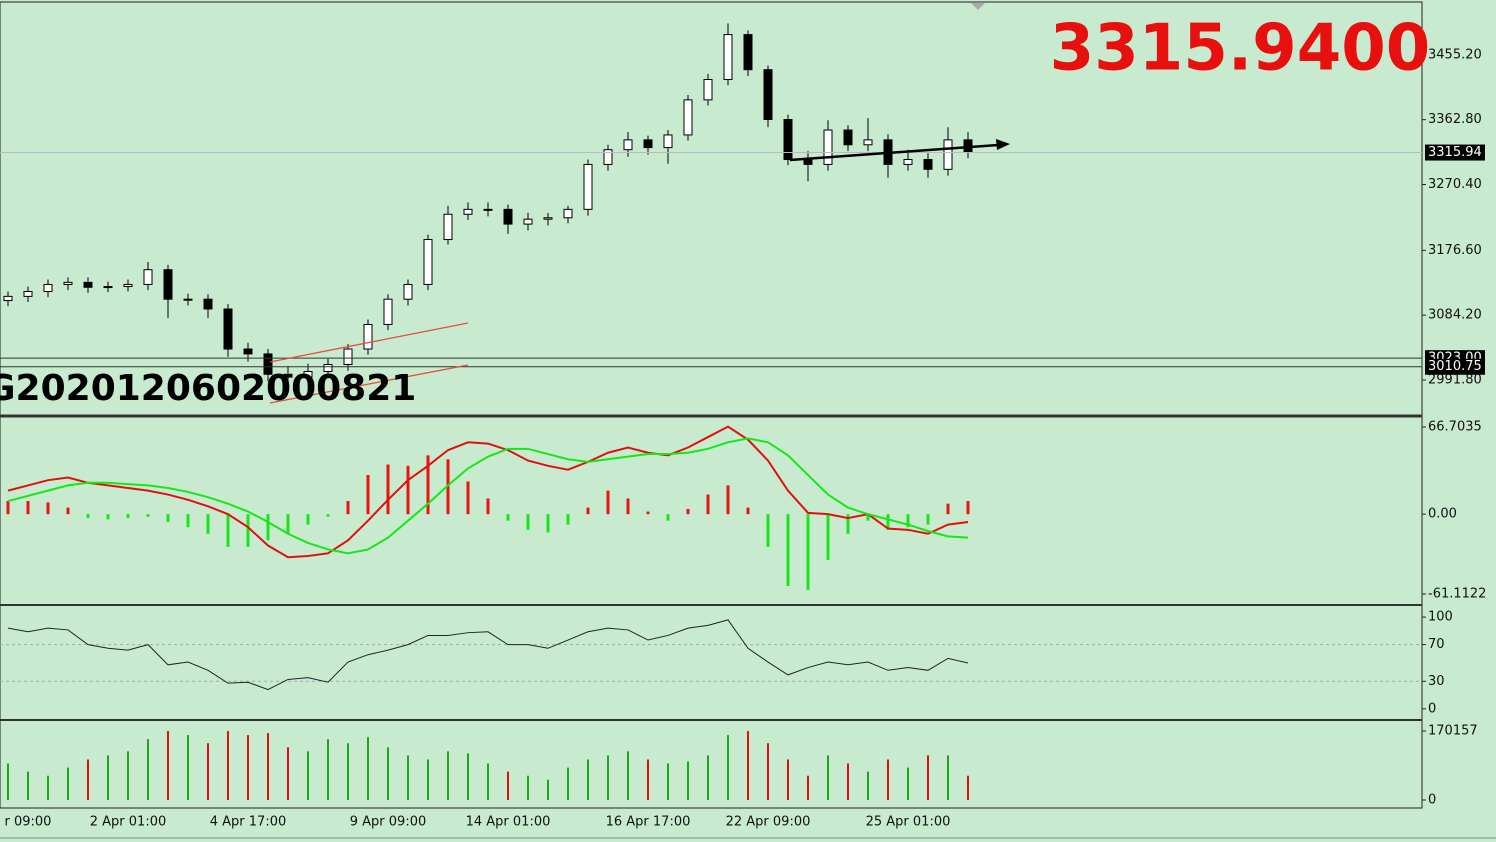  What do you see at coordinates (388, 822) in the screenshot?
I see `x-tick-label: 9 Apr 09:00` at bounding box center [388, 822].